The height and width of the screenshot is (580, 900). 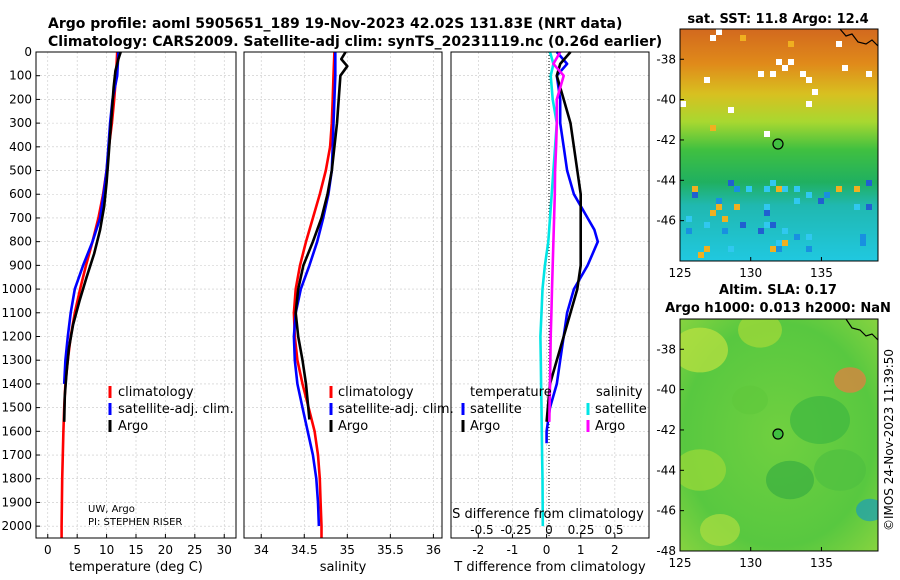 What do you see at coordinates (496, 409) in the screenshot?
I see `legend-temp-satellite-label: satellite` at bounding box center [496, 409].